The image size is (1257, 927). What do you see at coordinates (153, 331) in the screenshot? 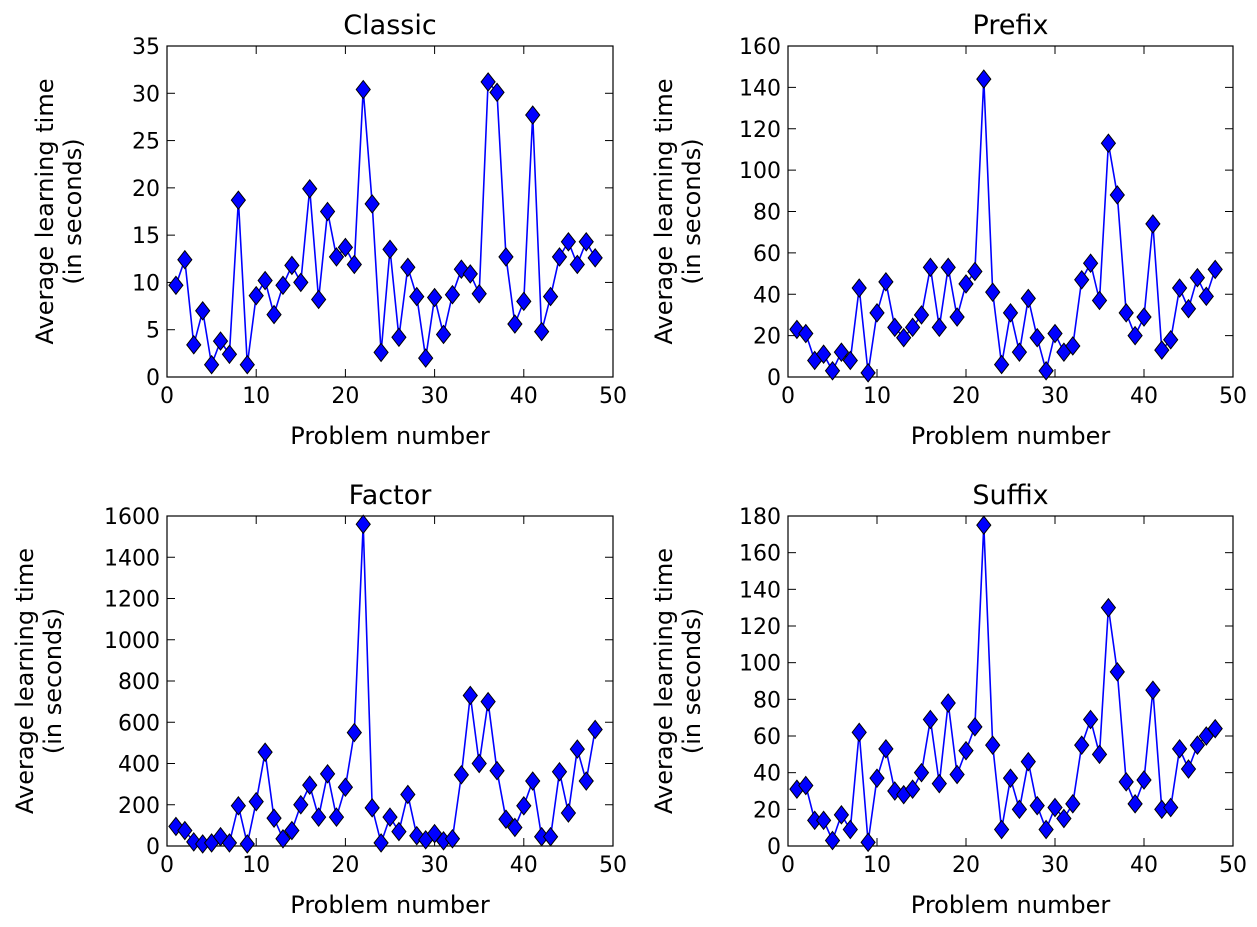
I see `y-tick-label: 5` at bounding box center [153, 331].